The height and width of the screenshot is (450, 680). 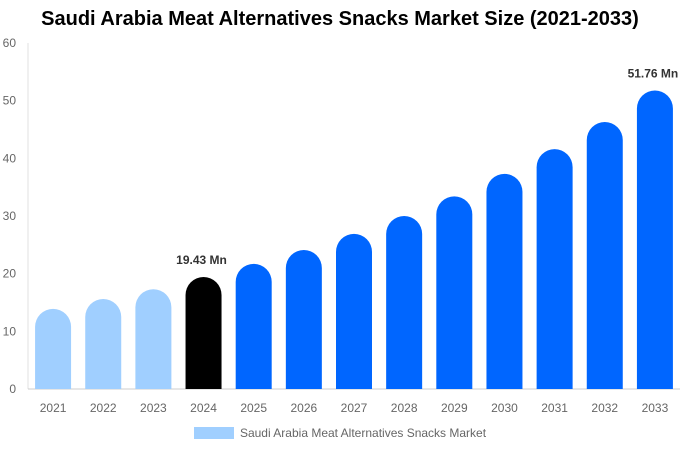 What do you see at coordinates (10, 101) in the screenshot?
I see `y-tick-label: 50` at bounding box center [10, 101].